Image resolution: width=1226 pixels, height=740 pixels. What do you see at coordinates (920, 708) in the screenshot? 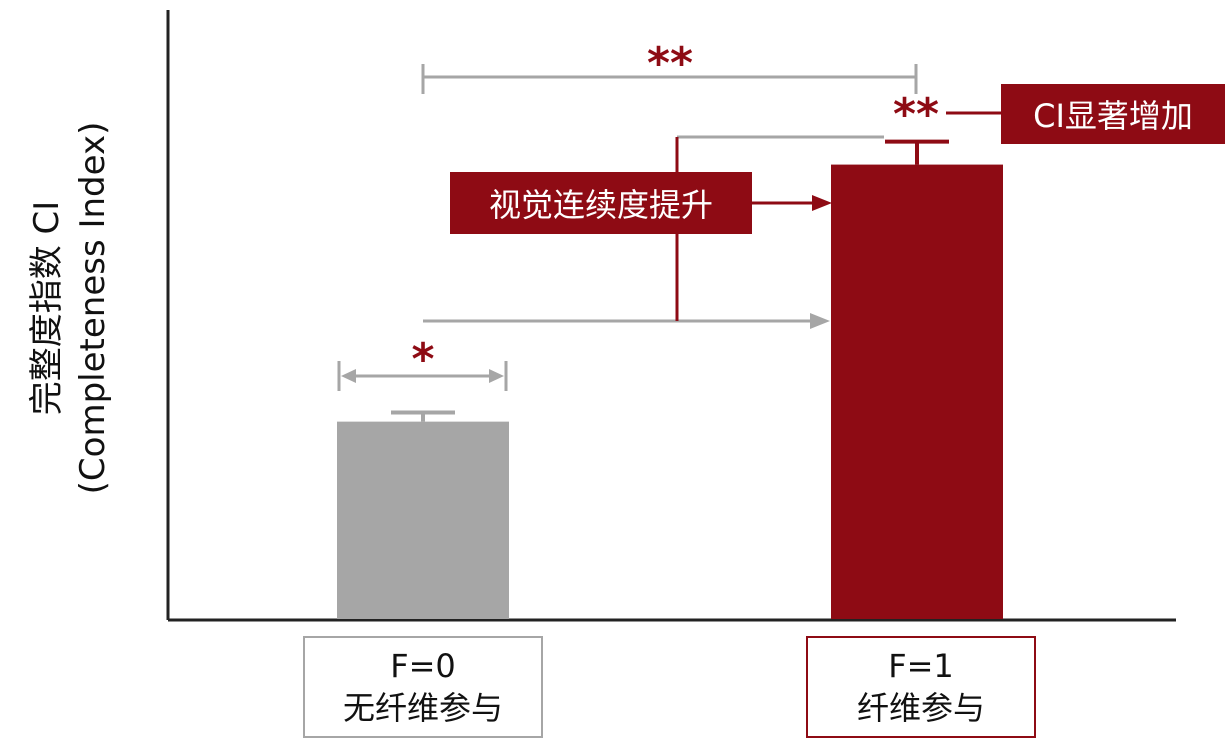
I see `category-desc-f1: 纤维参与` at bounding box center [920, 708].